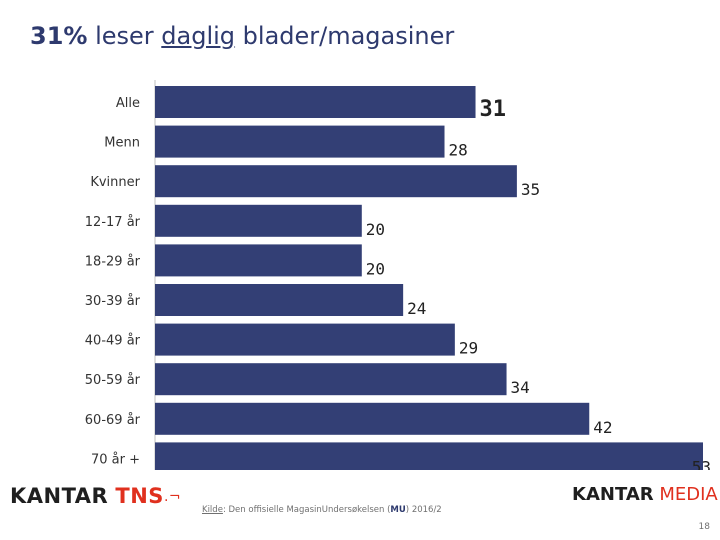 The width and height of the screenshot is (720, 540). What do you see at coordinates (331, 379) in the screenshot?
I see `bar-50-59-ar` at bounding box center [331, 379].